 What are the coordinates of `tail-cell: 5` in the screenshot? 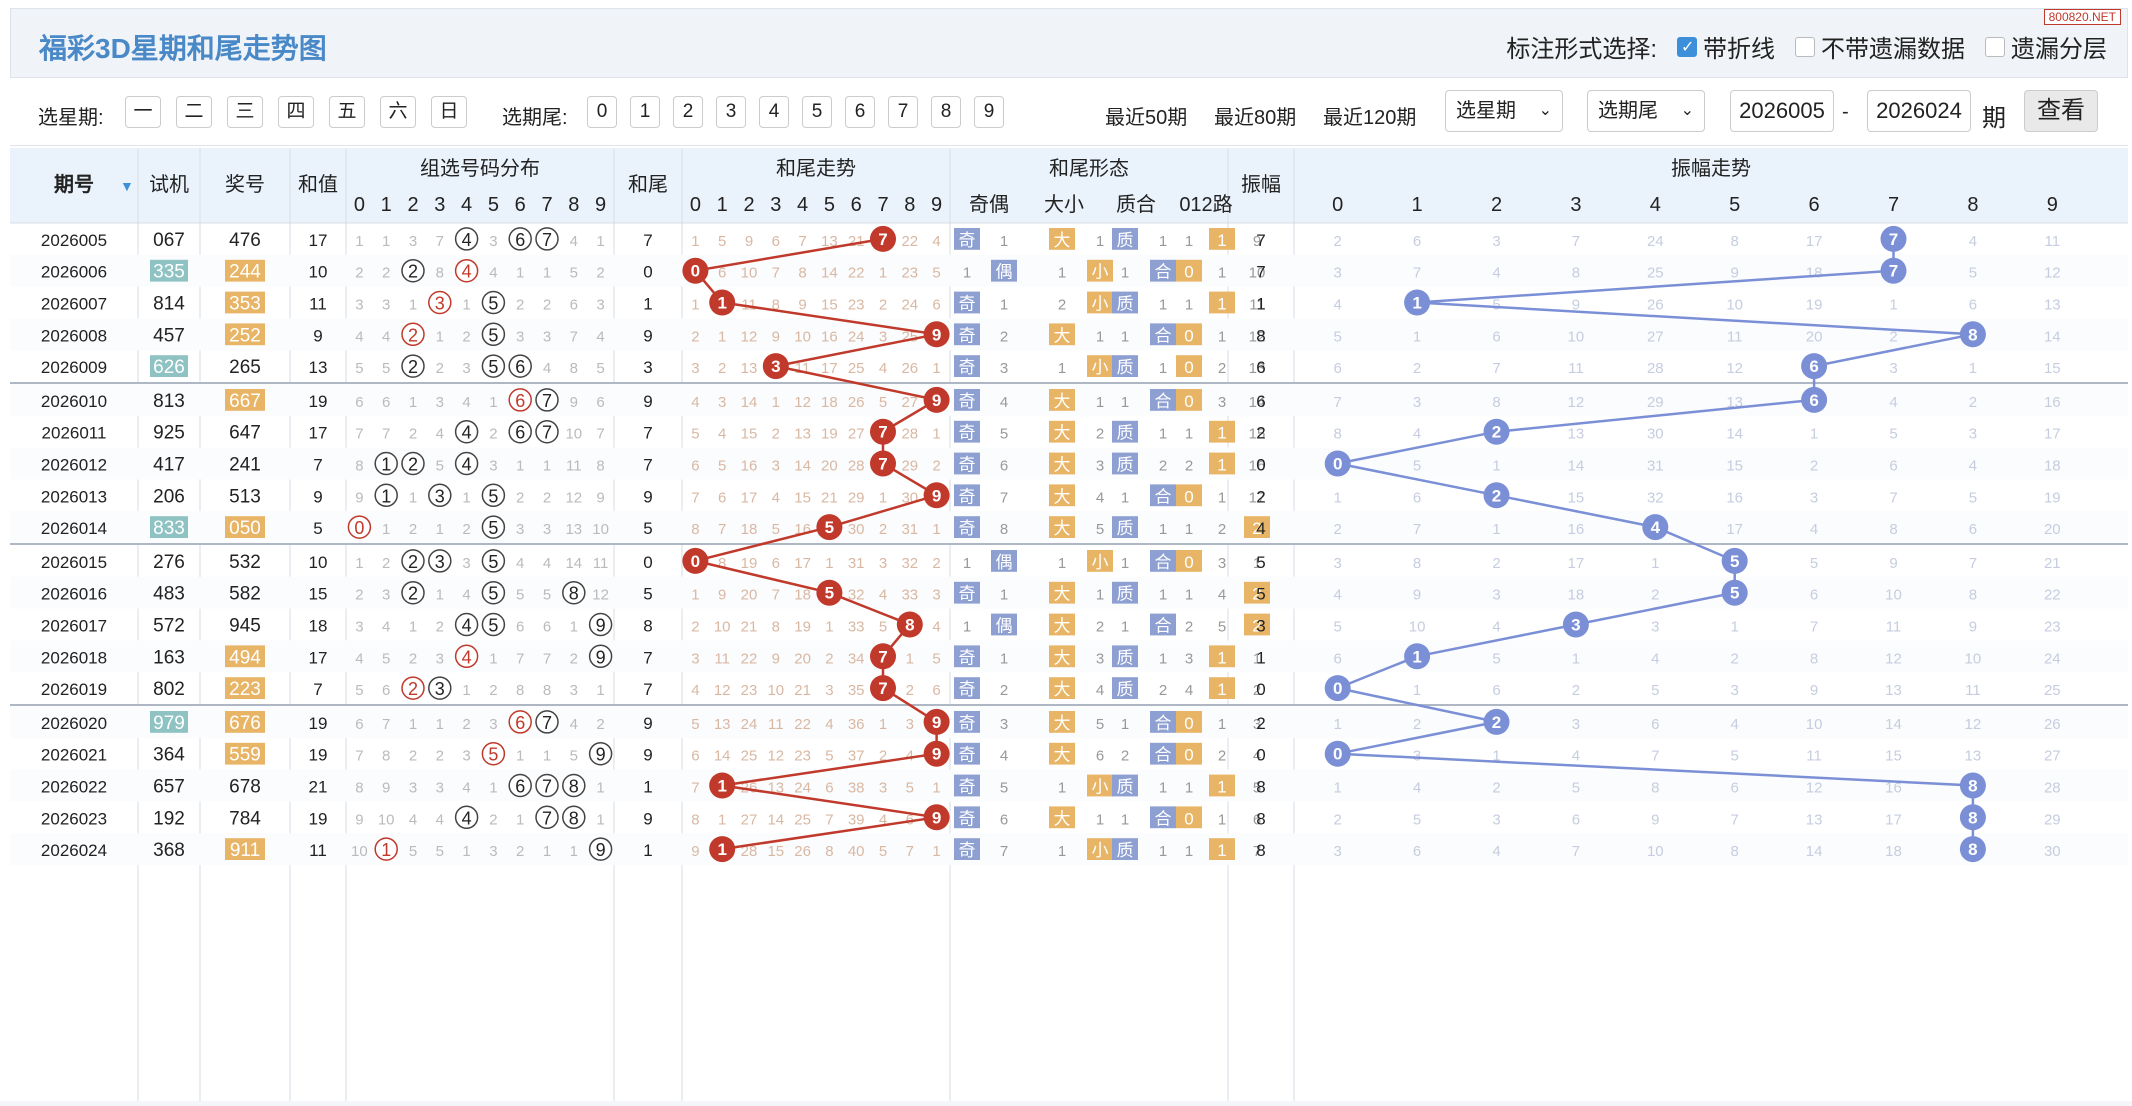 It's located at (647, 528).